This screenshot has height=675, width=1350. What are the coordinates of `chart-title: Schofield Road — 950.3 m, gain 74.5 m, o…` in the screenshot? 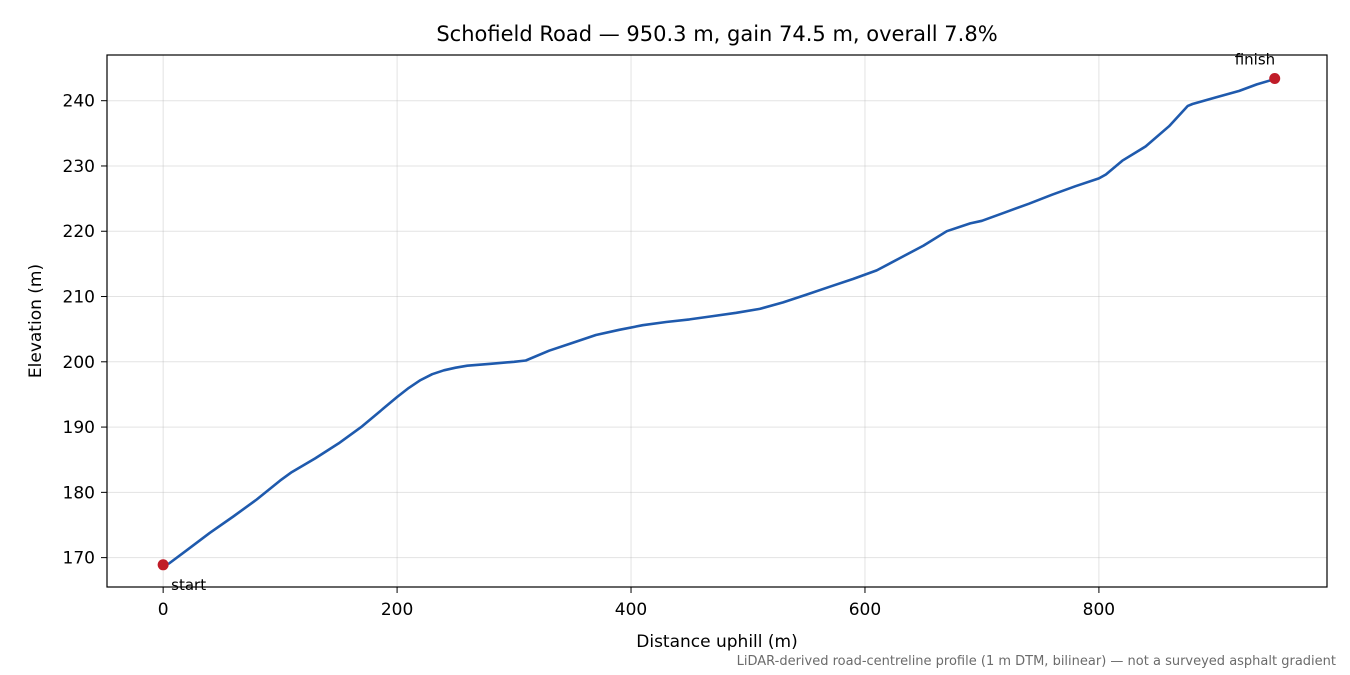 It's located at (716, 34).